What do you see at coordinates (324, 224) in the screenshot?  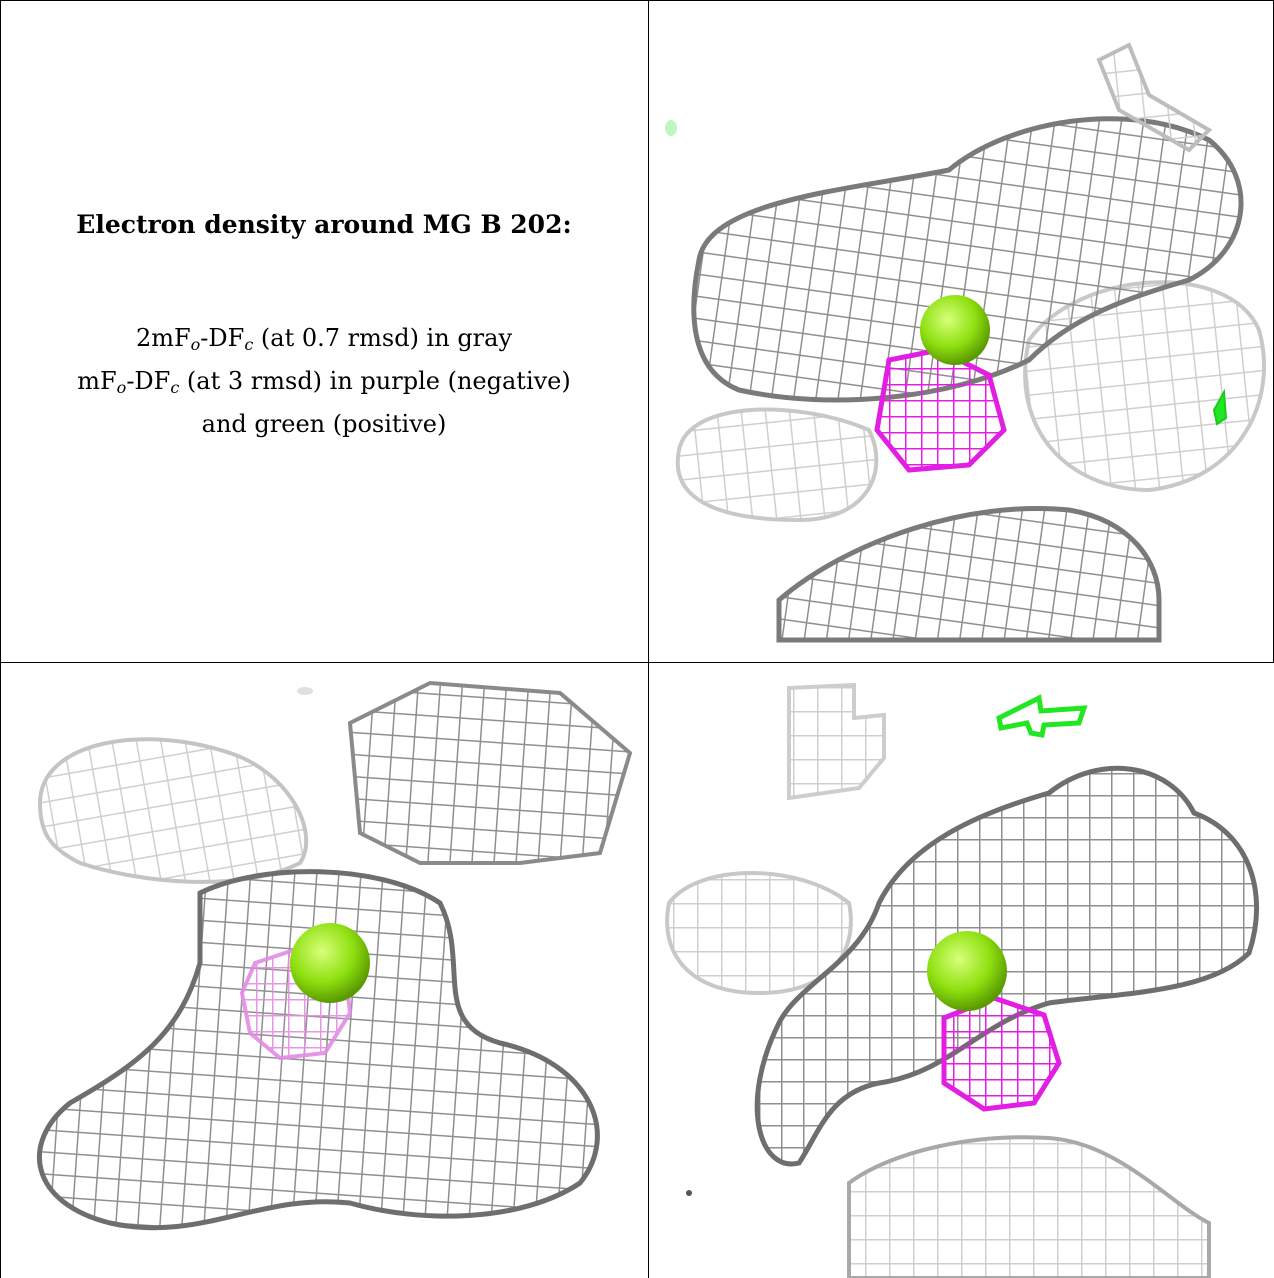 I see `caption-title: Electron density around MG B 202:` at bounding box center [324, 224].